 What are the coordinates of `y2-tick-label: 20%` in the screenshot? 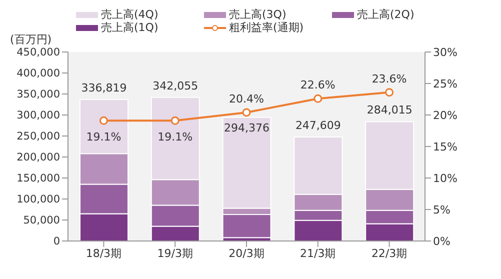 It's located at (445, 115).